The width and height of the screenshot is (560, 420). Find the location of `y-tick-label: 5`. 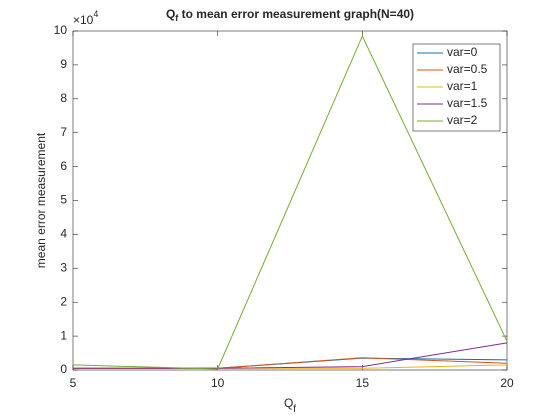

y-tick-label: 5 is located at coordinates (63, 200).